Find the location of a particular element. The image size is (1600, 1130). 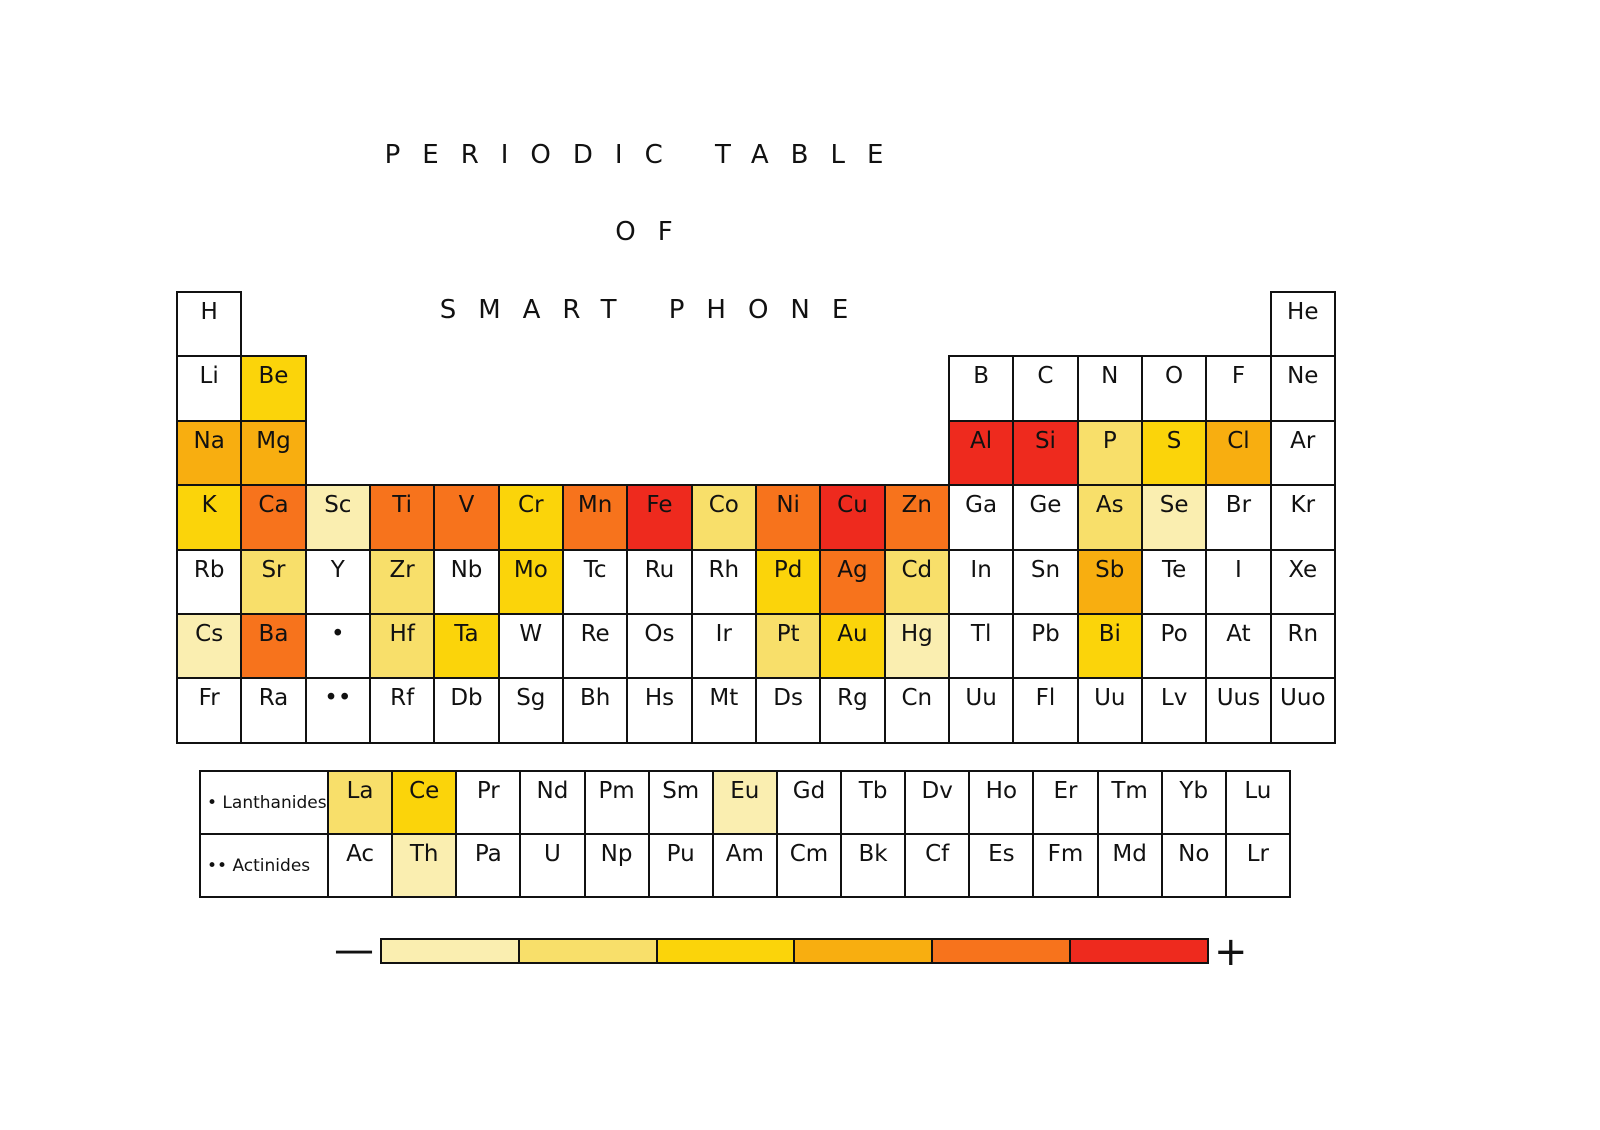

element-cell: Bh is located at coordinates (595, 710).